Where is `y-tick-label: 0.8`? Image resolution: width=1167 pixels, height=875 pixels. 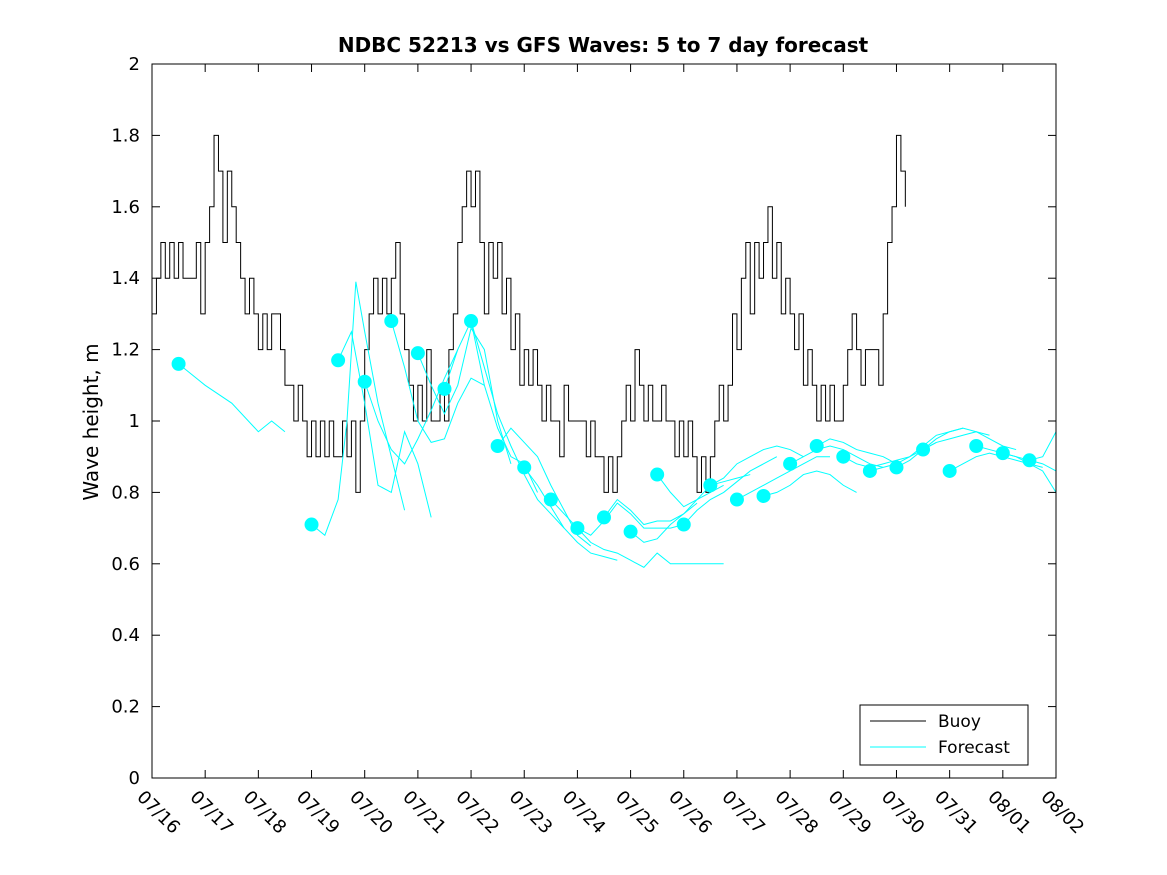
y-tick-label: 0.8 is located at coordinates (125, 492).